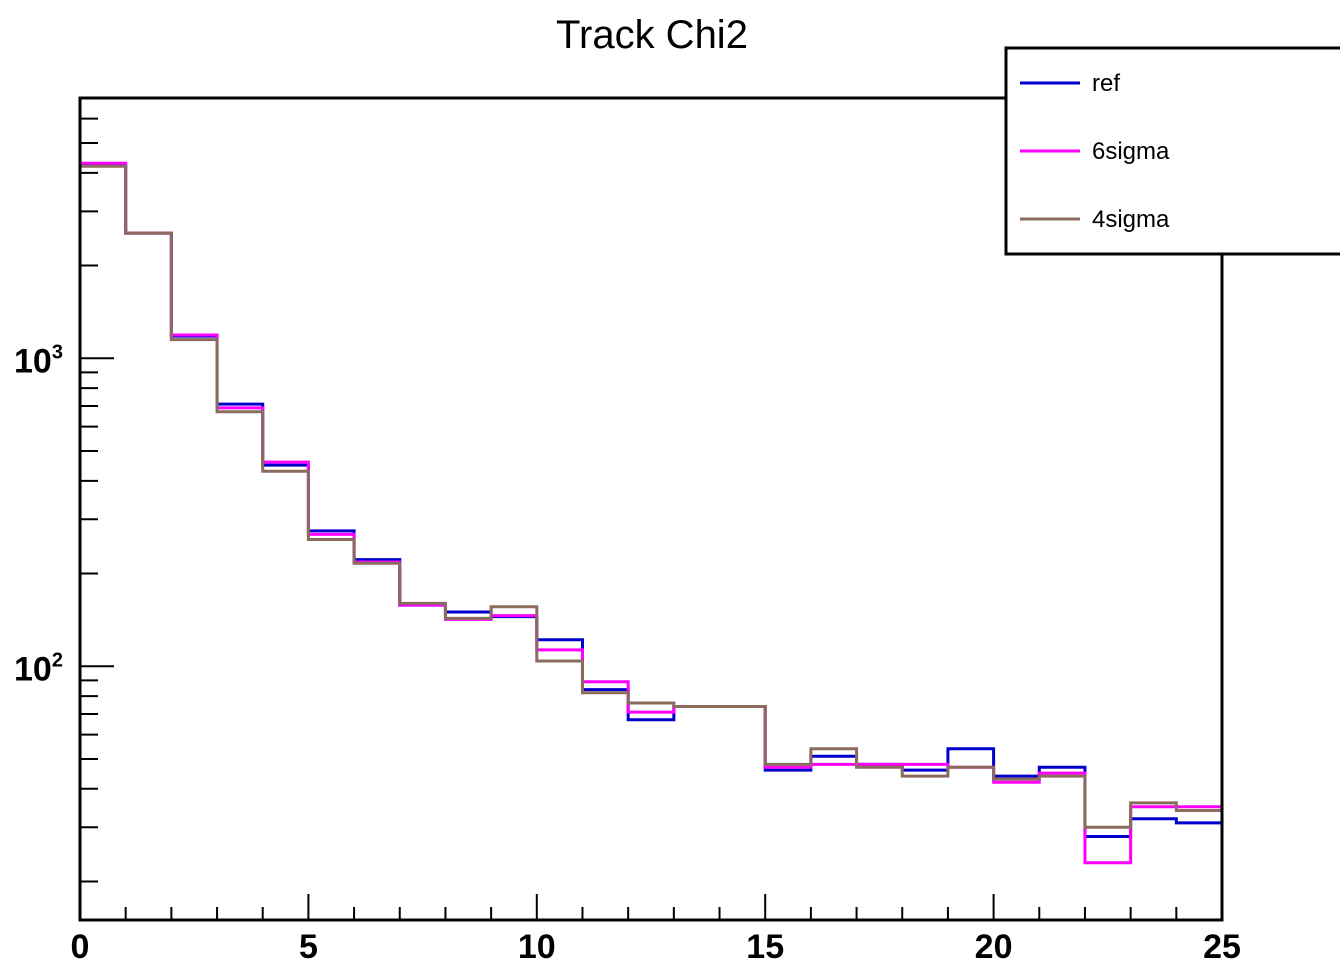  What do you see at coordinates (652, 35) in the screenshot?
I see `chart-title: Track Chi2` at bounding box center [652, 35].